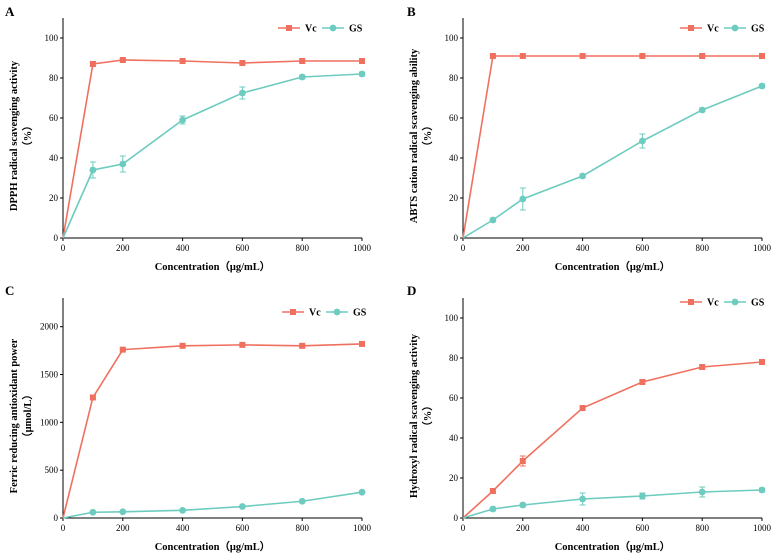 This screenshot has height=553, width=778. I want to click on panel-letter: A, so click(10, 11).